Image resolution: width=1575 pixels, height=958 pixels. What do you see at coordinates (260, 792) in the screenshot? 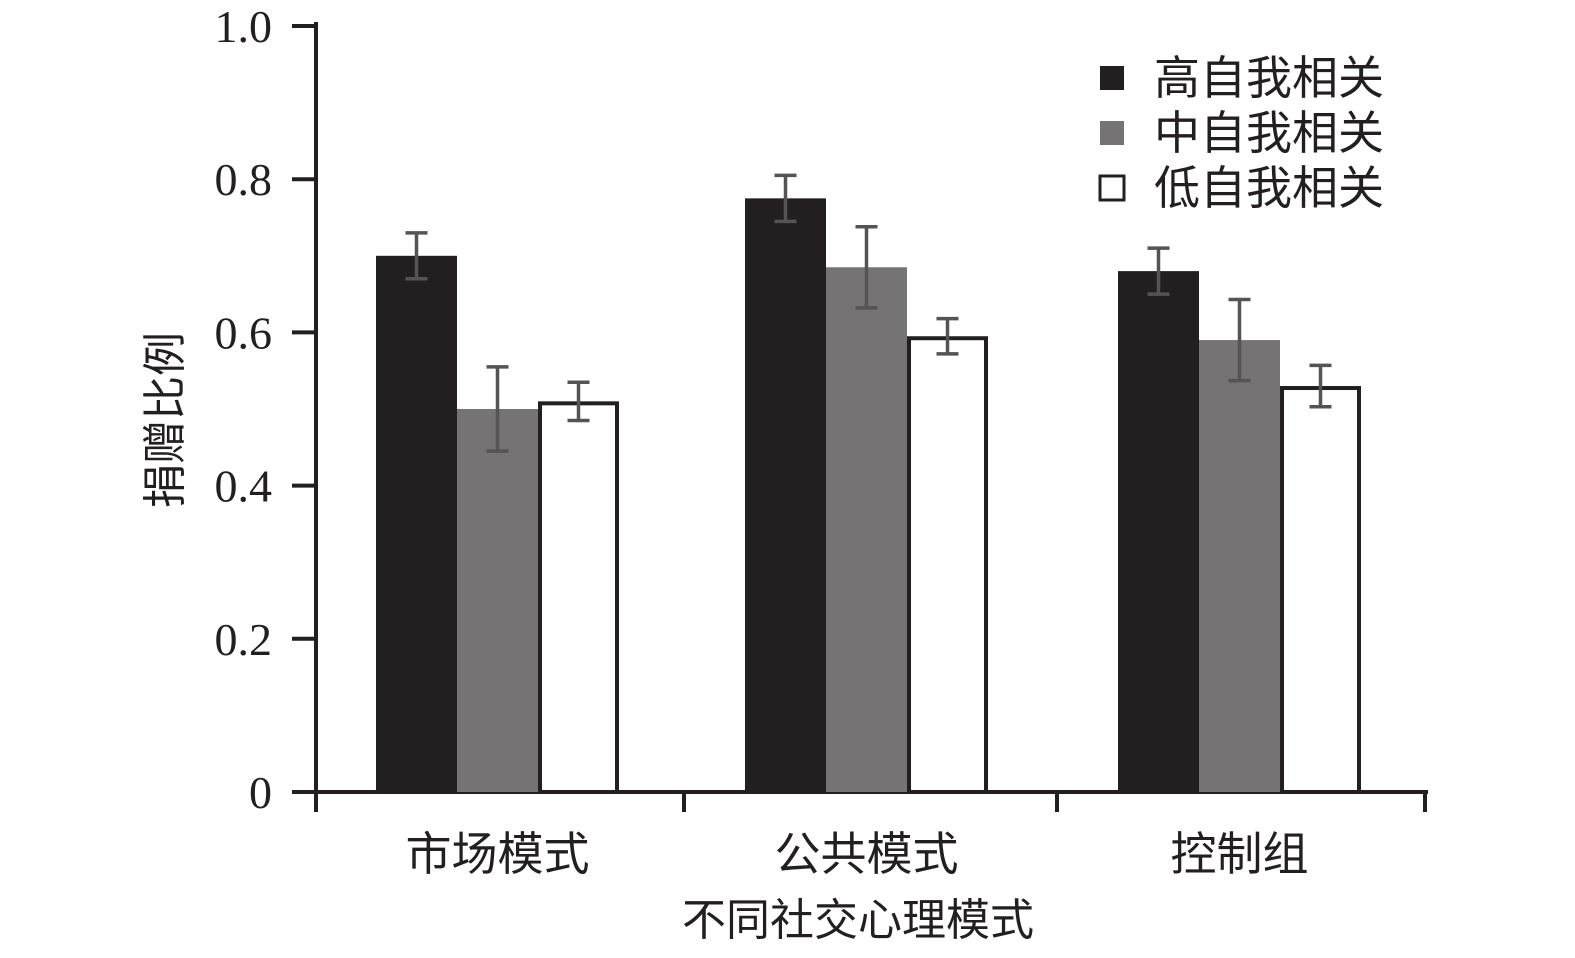
I see `y-tick-label: 0` at bounding box center [260, 792].